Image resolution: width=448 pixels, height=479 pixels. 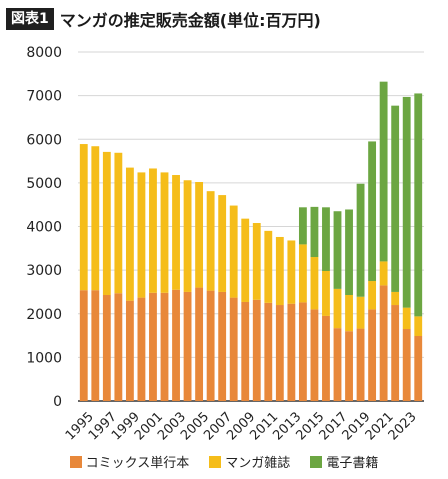 What do you see at coordinates (153, 230) in the screenshot?
I see `bar-magazines-2001` at bounding box center [153, 230].